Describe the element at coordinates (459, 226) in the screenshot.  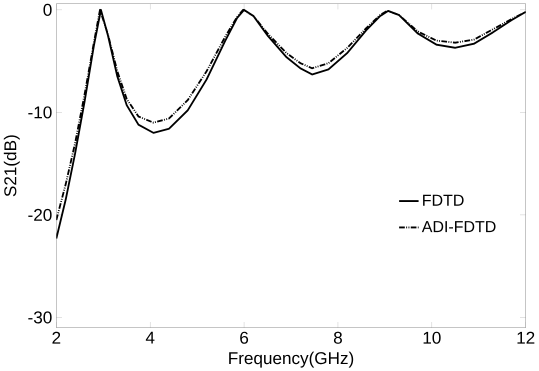
I see `legend-label: ADI-FDTD` at that location.